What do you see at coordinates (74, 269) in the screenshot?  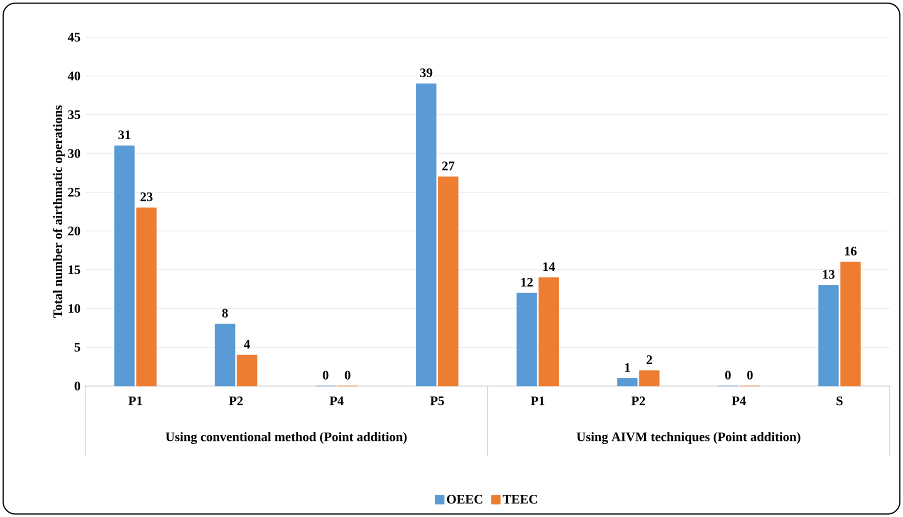 I see `y-tick-label: 15` at bounding box center [74, 269].